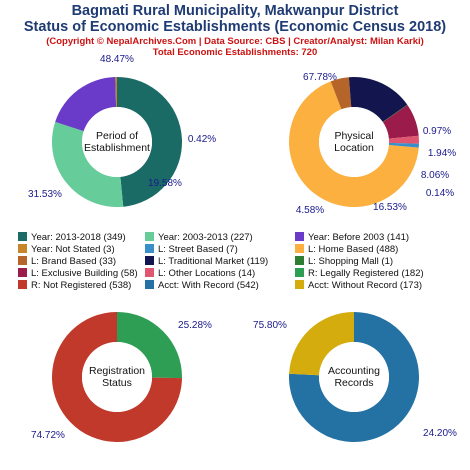 The image size is (470, 470). I want to click on legend-item: L: Brand Based (33), so click(67, 261).